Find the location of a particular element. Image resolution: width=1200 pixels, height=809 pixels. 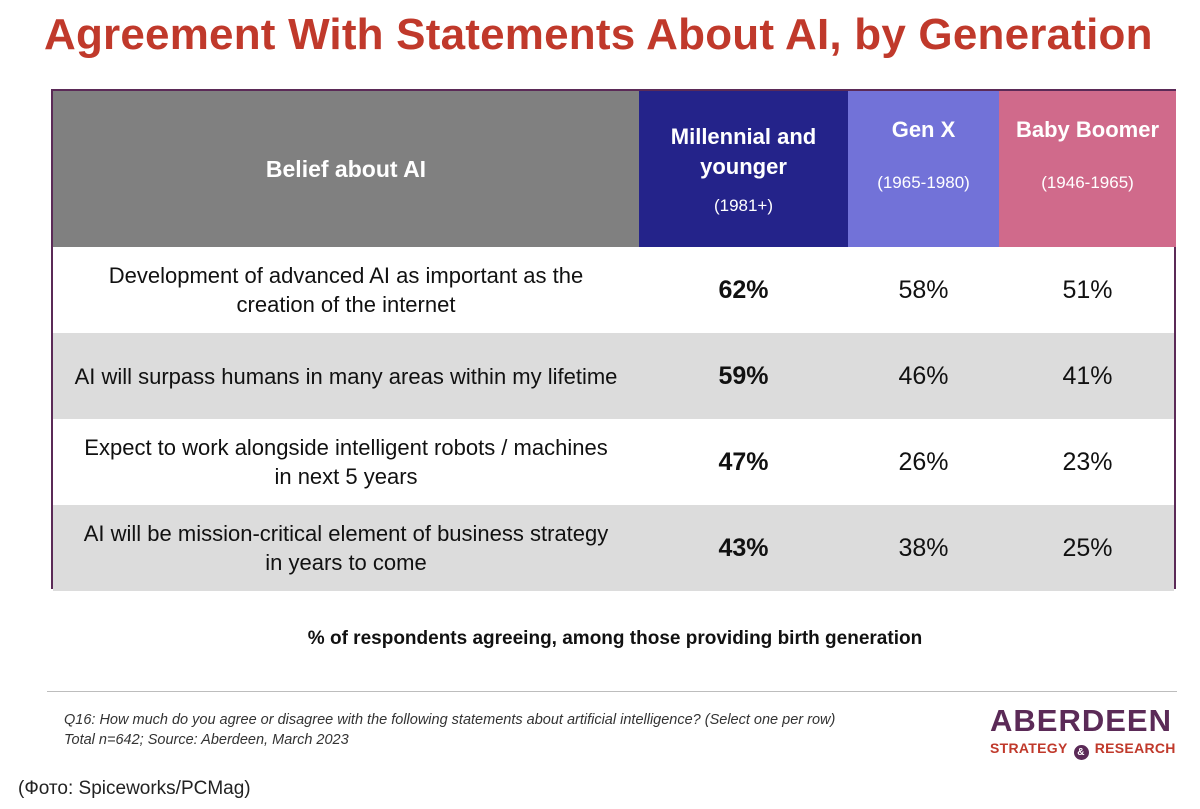

header-millennial: Millennial and younger (1981+) is located at coordinates (743, 169).